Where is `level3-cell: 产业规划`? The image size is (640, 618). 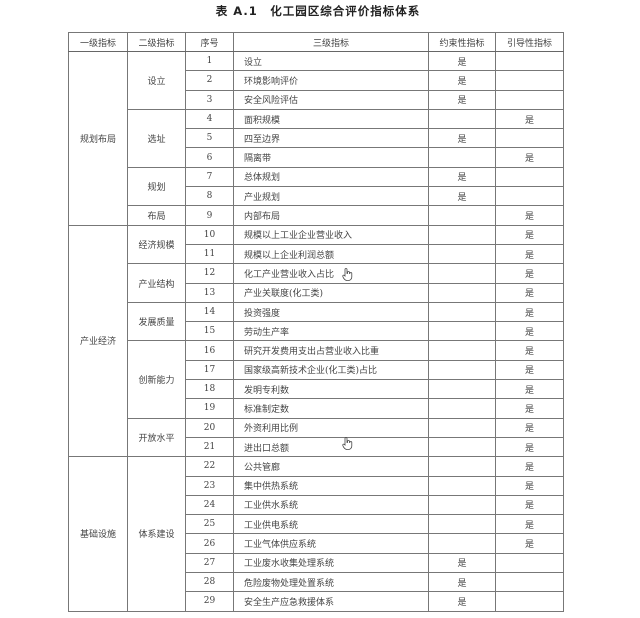 level3-cell: 产业规划 is located at coordinates (331, 196).